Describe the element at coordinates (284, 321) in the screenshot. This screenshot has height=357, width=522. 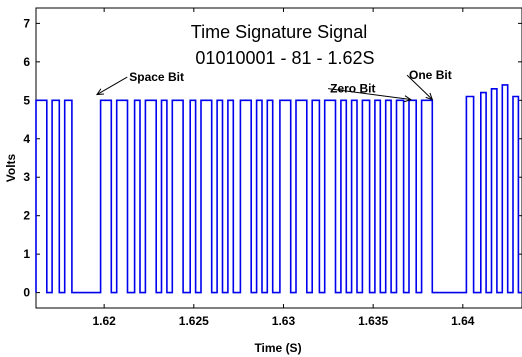
I see `x-tick-label: 1.63` at that location.